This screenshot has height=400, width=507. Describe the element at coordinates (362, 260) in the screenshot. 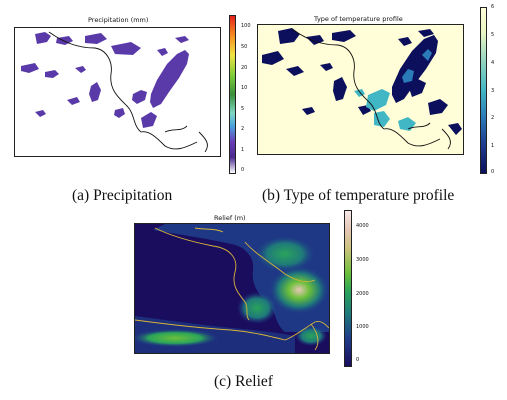

I see `relief-colorbar-tick: 3000` at that location.